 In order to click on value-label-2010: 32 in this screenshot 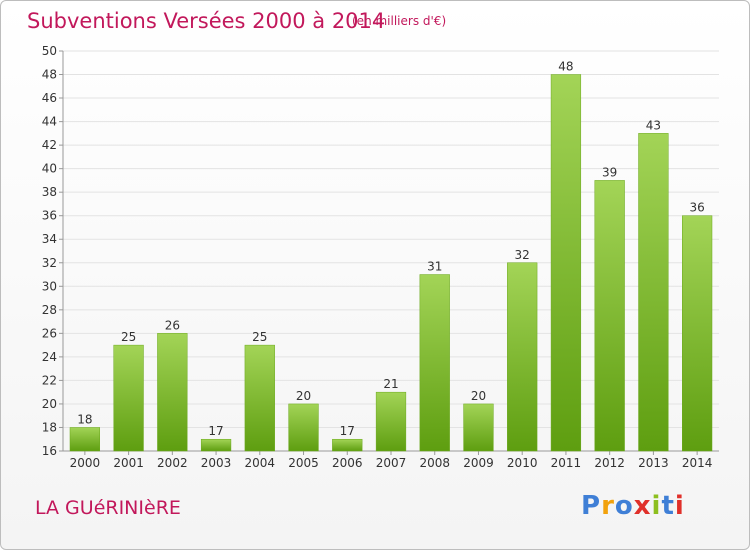, I will do `click(522, 255)`.